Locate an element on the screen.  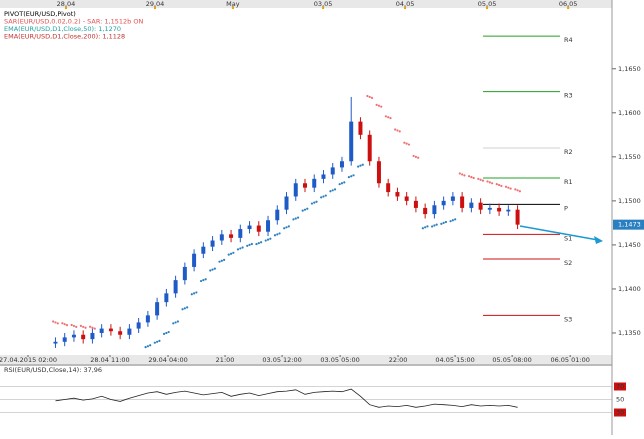
legend-entry: PIVOT(EUR/USD,Pivot) is located at coordinates (40, 14).